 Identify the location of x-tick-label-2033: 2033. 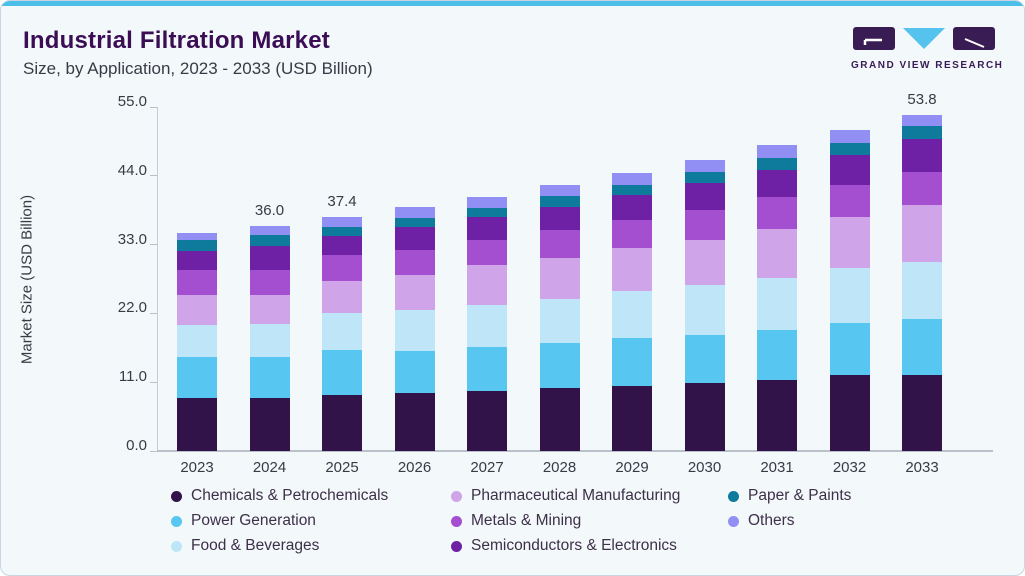
(922, 467).